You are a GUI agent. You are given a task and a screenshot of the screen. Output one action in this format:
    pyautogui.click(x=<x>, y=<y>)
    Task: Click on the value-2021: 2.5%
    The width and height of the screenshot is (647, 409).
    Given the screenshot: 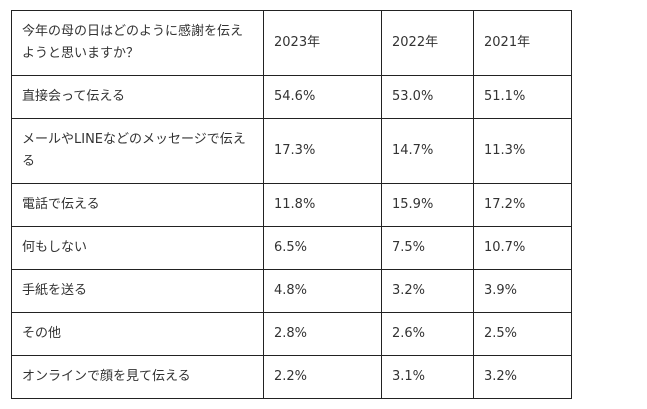 What is the action you would take?
    pyautogui.click(x=522, y=334)
    